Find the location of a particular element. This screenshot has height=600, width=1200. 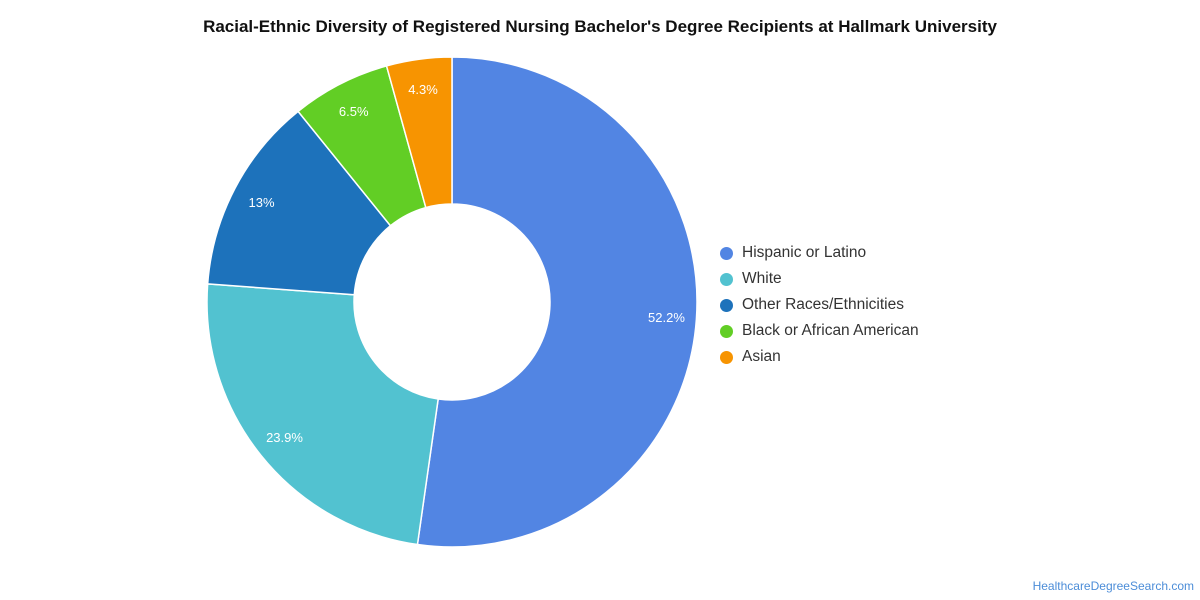

legend-label: Black or African American is located at coordinates (830, 330).